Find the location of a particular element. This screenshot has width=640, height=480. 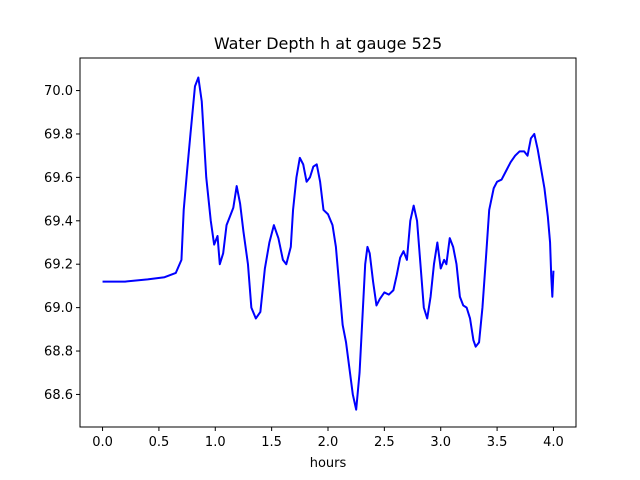

x-tick-label: 1.5 is located at coordinates (271, 442).